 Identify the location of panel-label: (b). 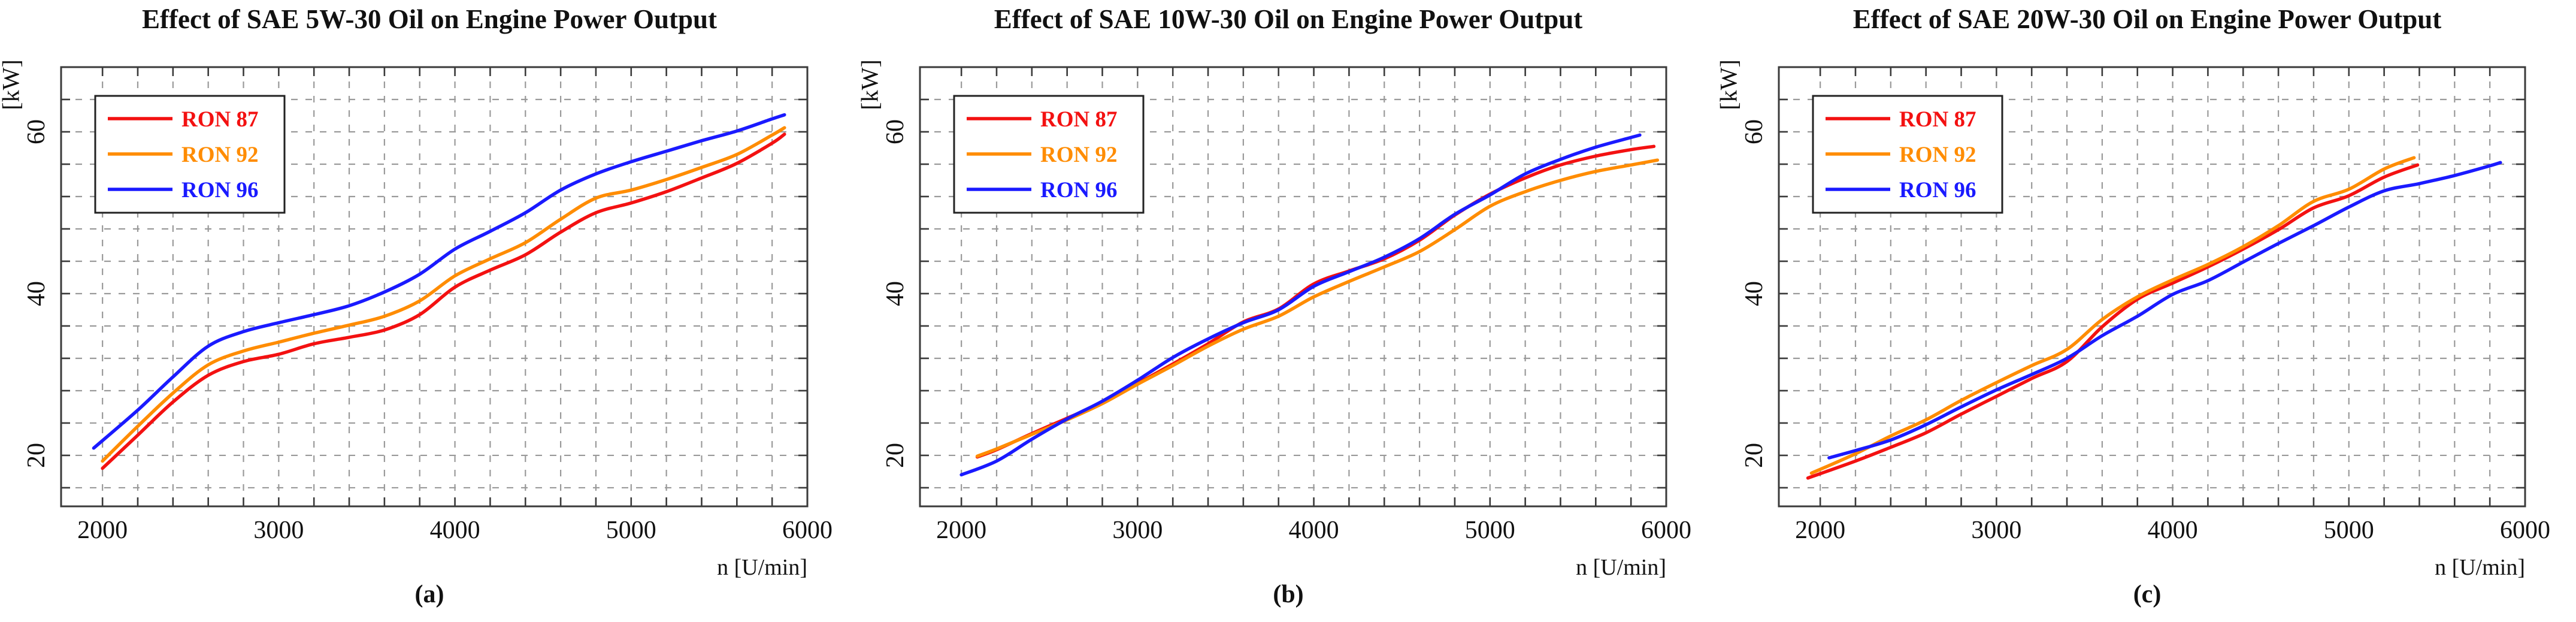
(1288, 594).